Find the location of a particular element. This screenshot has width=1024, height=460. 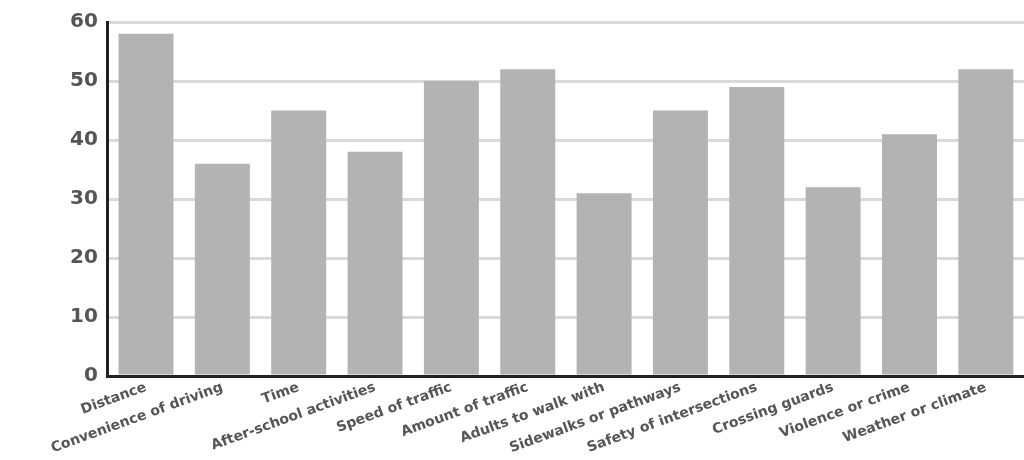

y-tick-label: 60 is located at coordinates (83, 20).